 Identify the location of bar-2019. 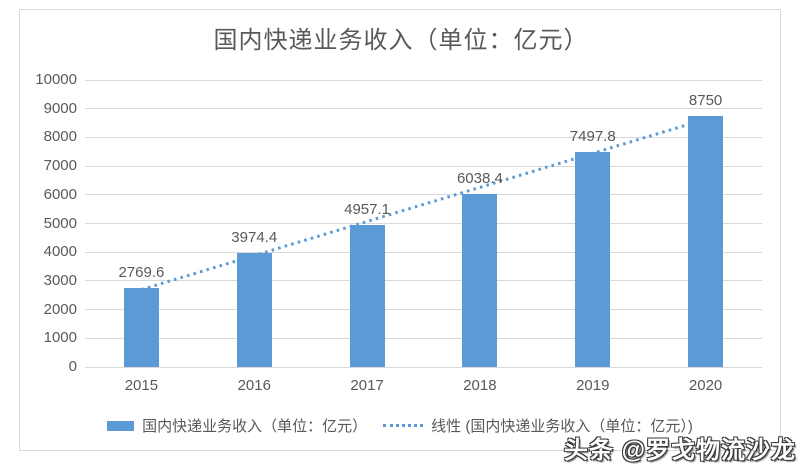
(593, 259).